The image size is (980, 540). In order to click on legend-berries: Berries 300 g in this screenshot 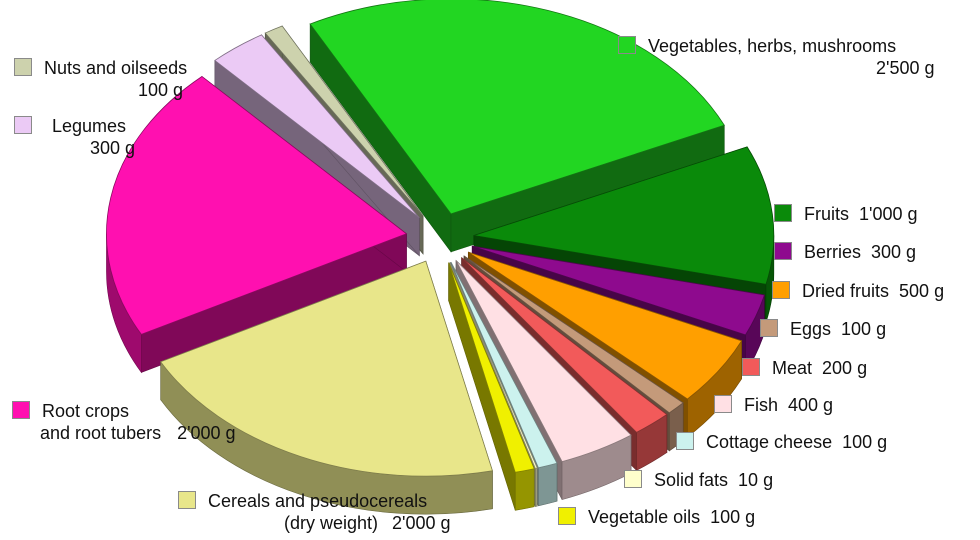, I will do `click(845, 252)`.